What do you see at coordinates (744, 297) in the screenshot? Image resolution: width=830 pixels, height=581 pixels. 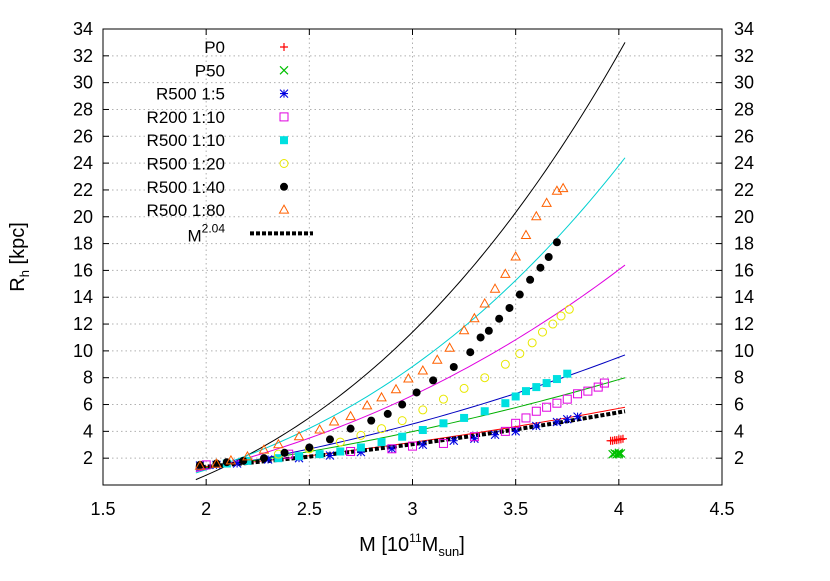 I see `y-tick-label-right: 14` at bounding box center [744, 297].